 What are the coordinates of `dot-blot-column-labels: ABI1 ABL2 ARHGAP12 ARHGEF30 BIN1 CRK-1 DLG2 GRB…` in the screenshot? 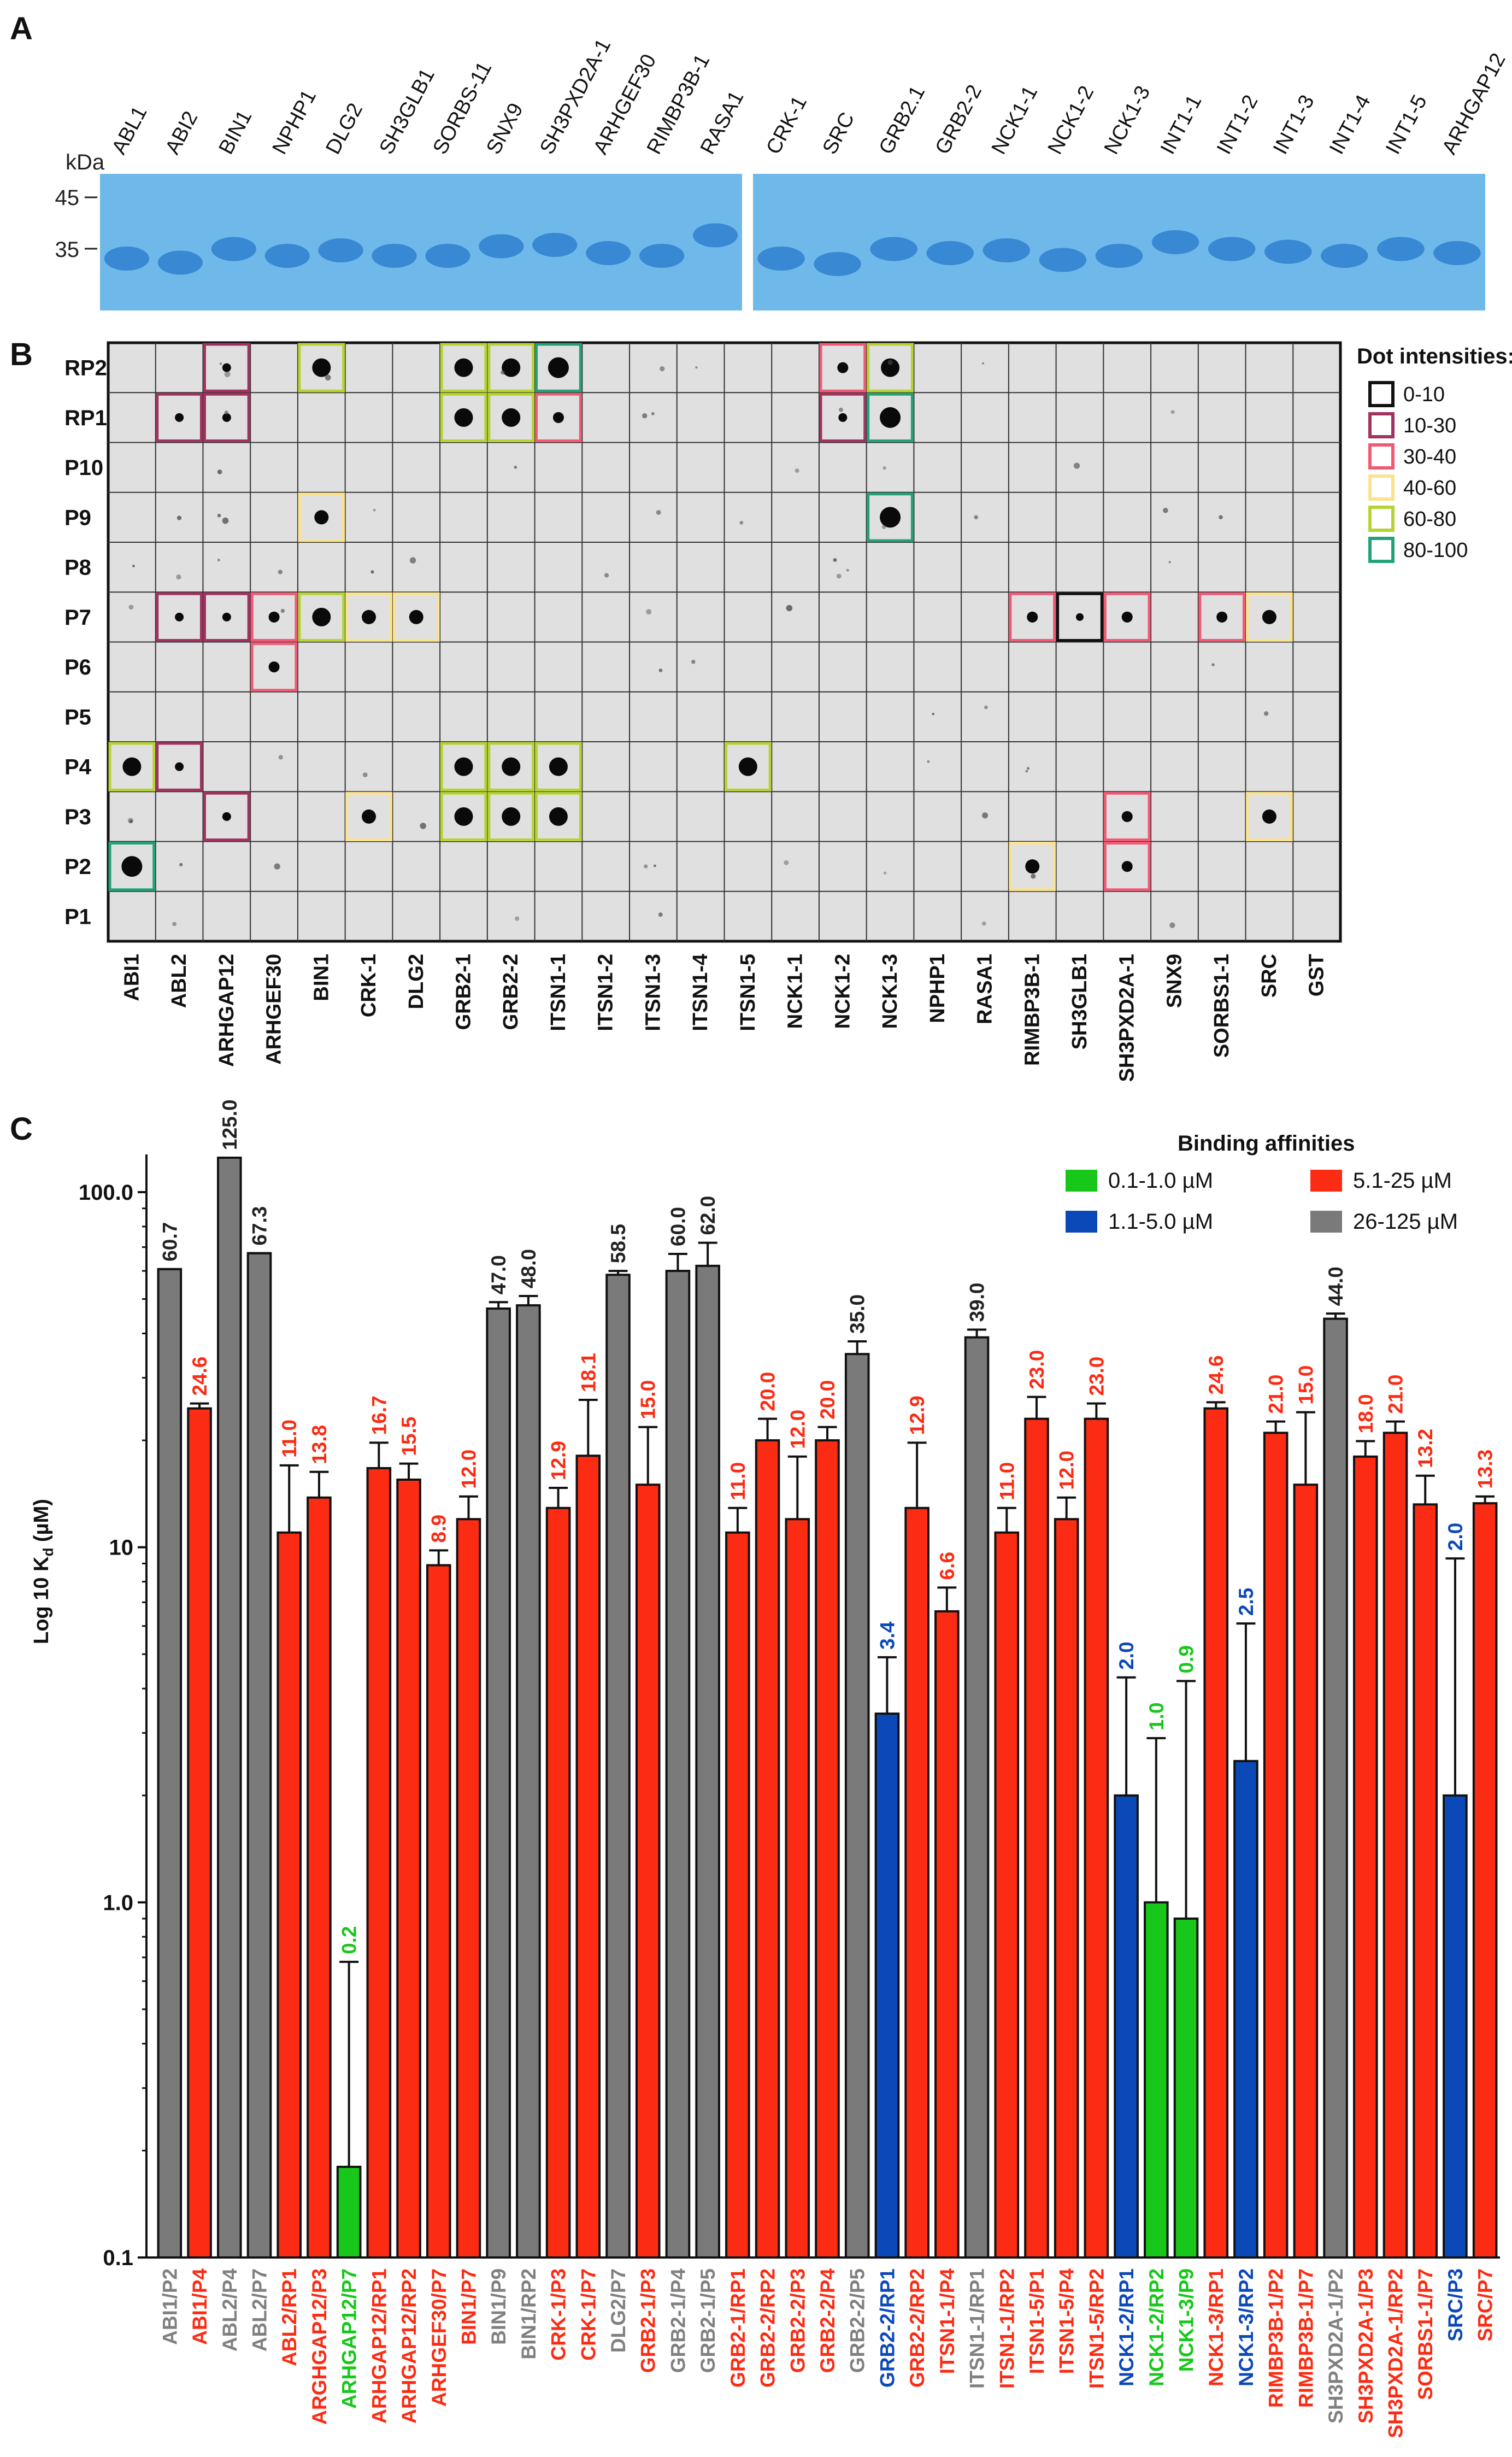 It's located at (724, 1018).